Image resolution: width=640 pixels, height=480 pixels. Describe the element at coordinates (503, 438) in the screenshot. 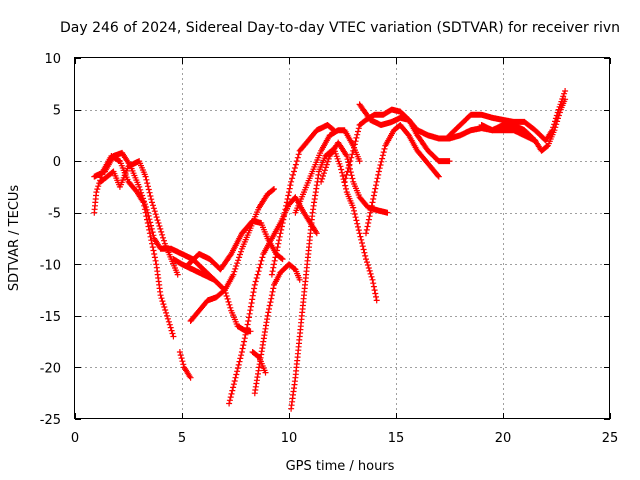

I see `x-tick-label: 20` at that location.